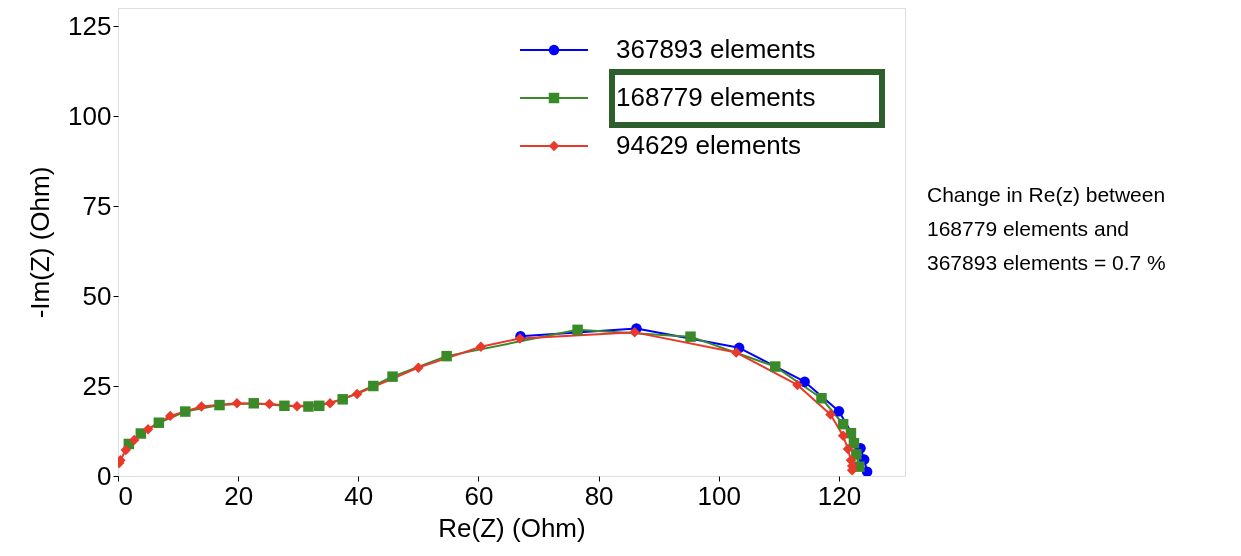 This screenshot has width=1241, height=556. I want to click on x-tick-label: 100, so click(719, 495).